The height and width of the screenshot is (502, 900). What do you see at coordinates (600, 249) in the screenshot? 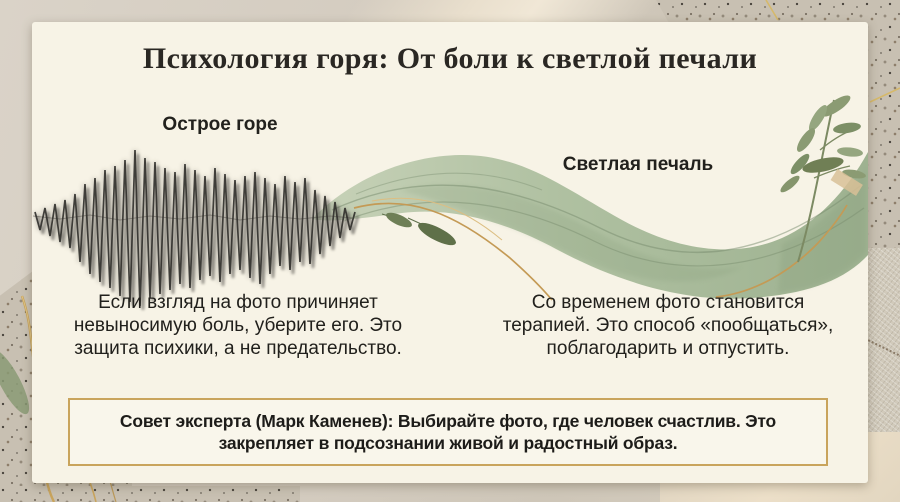
I see `gold-thread-icon` at bounding box center [600, 249].